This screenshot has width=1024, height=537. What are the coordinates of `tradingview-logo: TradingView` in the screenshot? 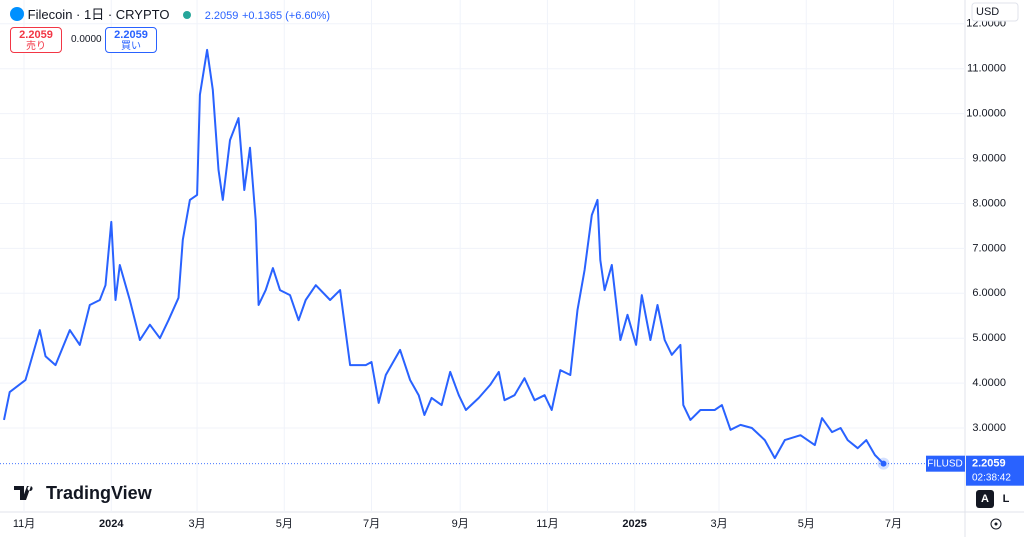 It's located at (83, 493).